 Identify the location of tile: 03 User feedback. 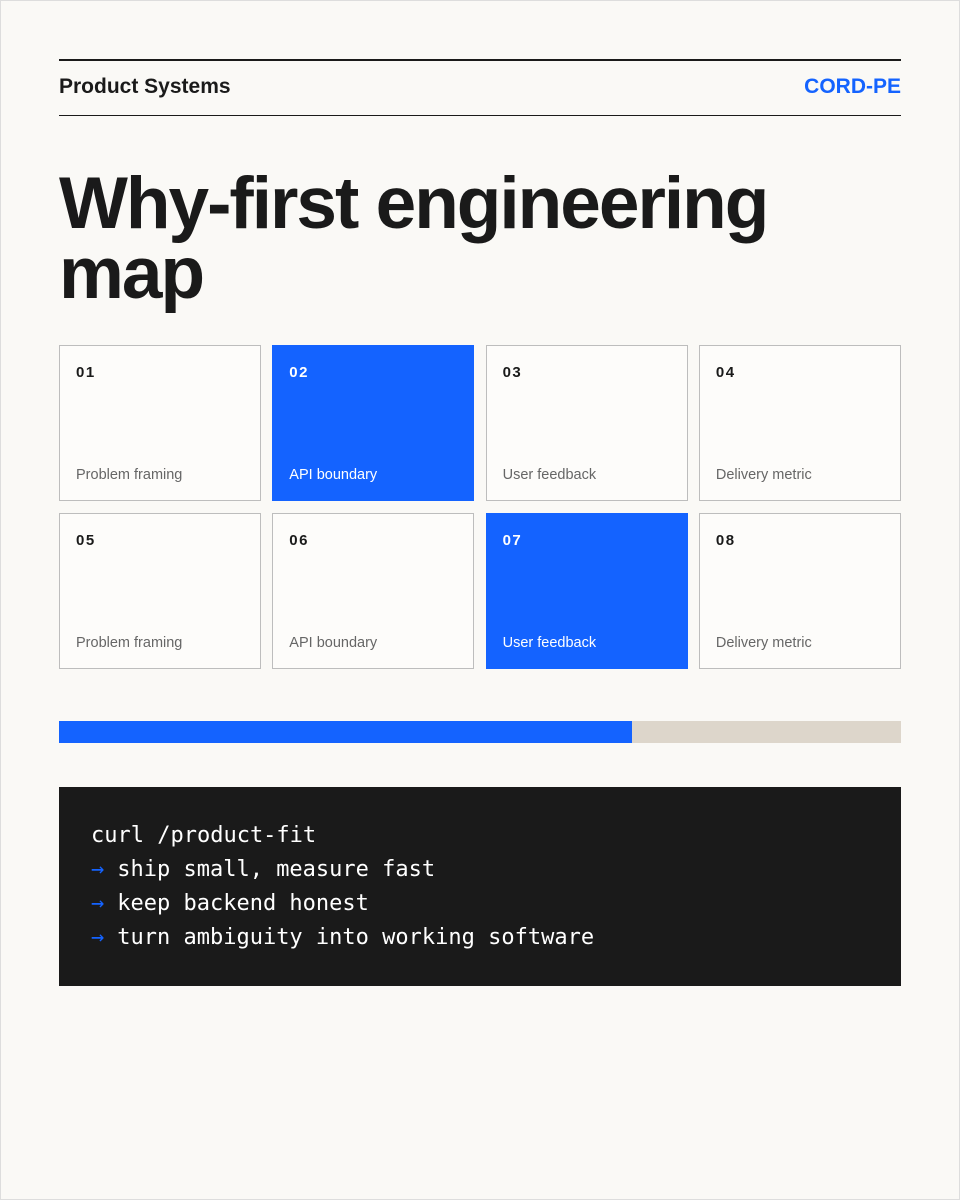
(586, 423).